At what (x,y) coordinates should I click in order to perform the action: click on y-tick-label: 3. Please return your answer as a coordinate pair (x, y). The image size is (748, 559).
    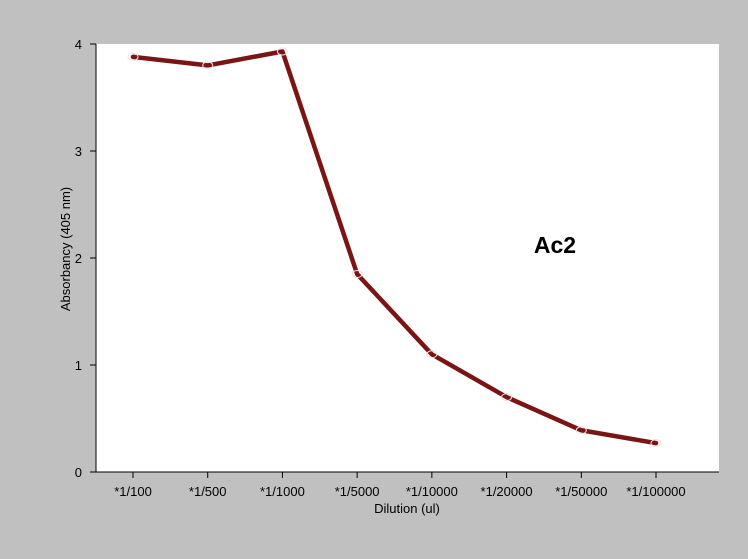
    Looking at the image, I should click on (78, 151).